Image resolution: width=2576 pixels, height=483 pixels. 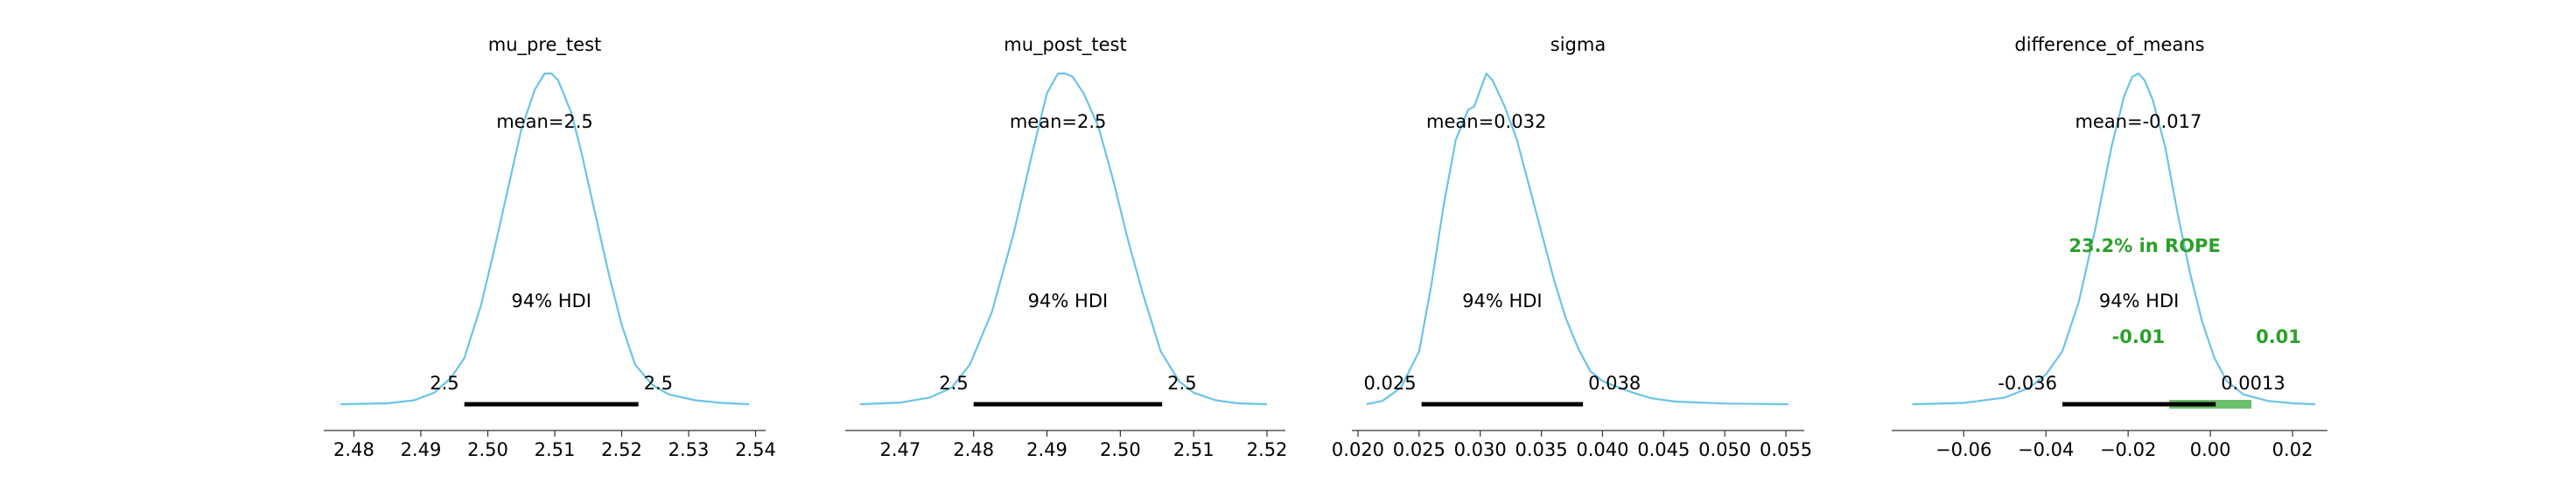 I want to click on hdi-lower-label: -0.036, so click(x=2027, y=383).